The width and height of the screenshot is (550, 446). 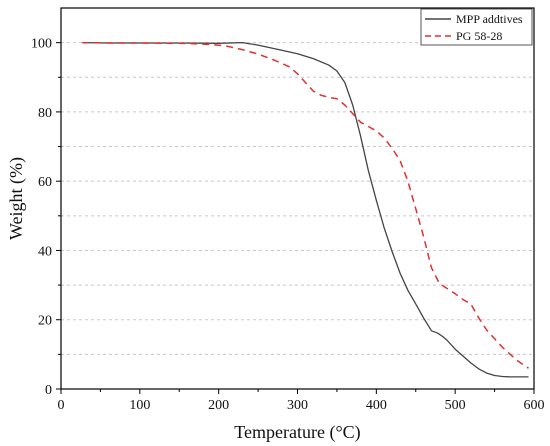 I want to click on x-tick-label: 0, so click(x=61, y=405).